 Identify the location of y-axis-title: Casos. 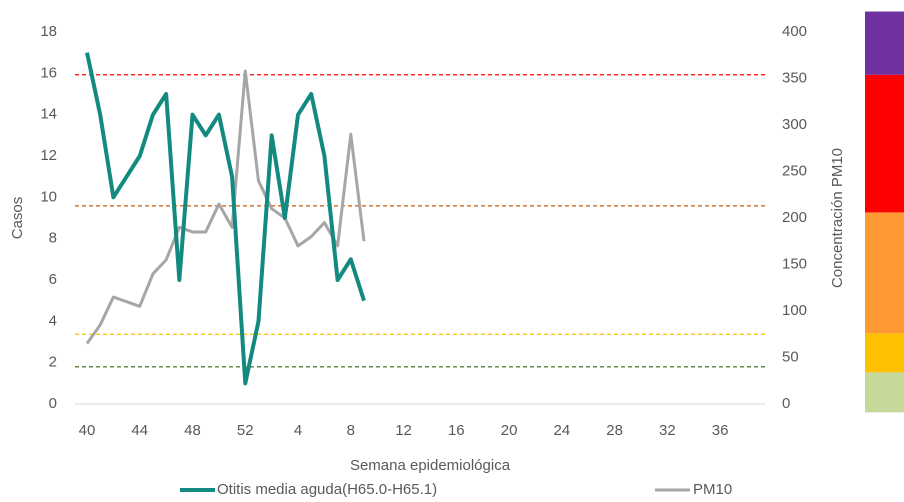
(17, 218).